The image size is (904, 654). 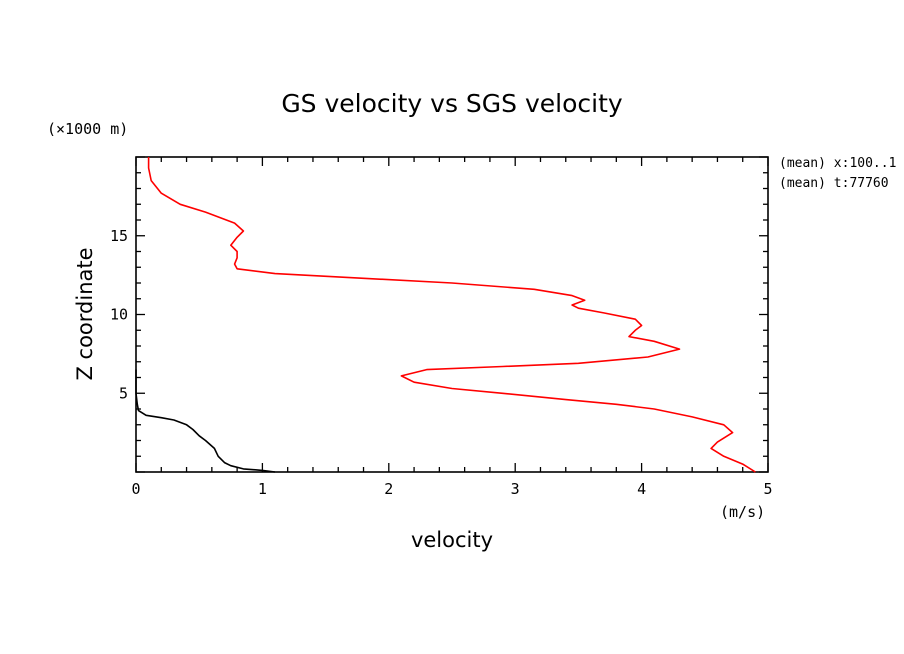 I want to click on x-axis-label: velocity, so click(x=452, y=540).